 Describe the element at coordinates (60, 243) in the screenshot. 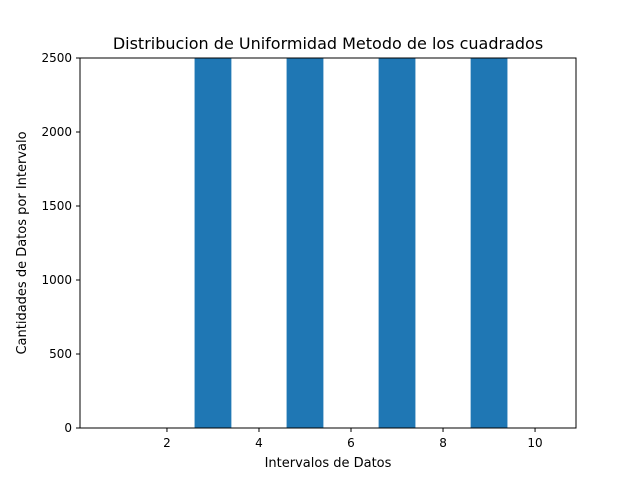

I see `y-axis: 0 500 1000 1500 2000 2500` at that location.